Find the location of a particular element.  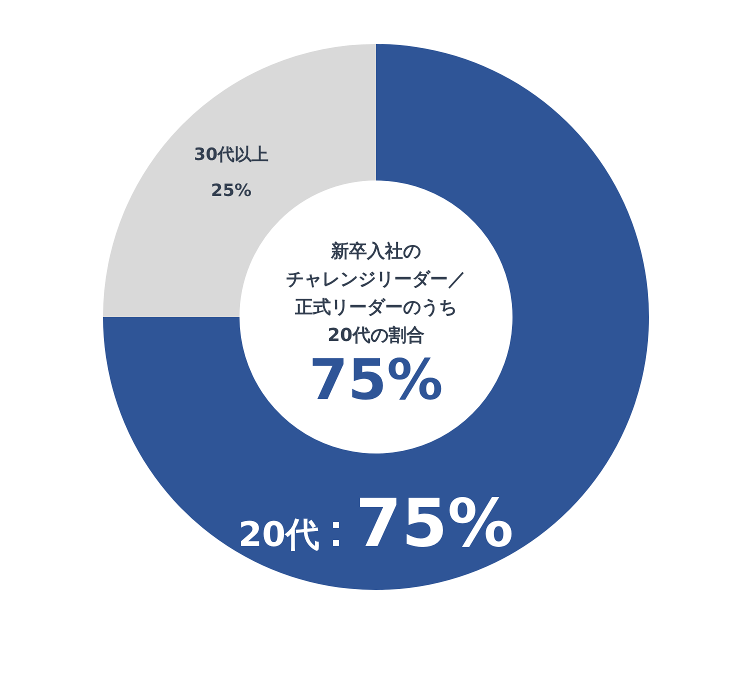

text: 正式リーダーのうち is located at coordinates (376, 308).